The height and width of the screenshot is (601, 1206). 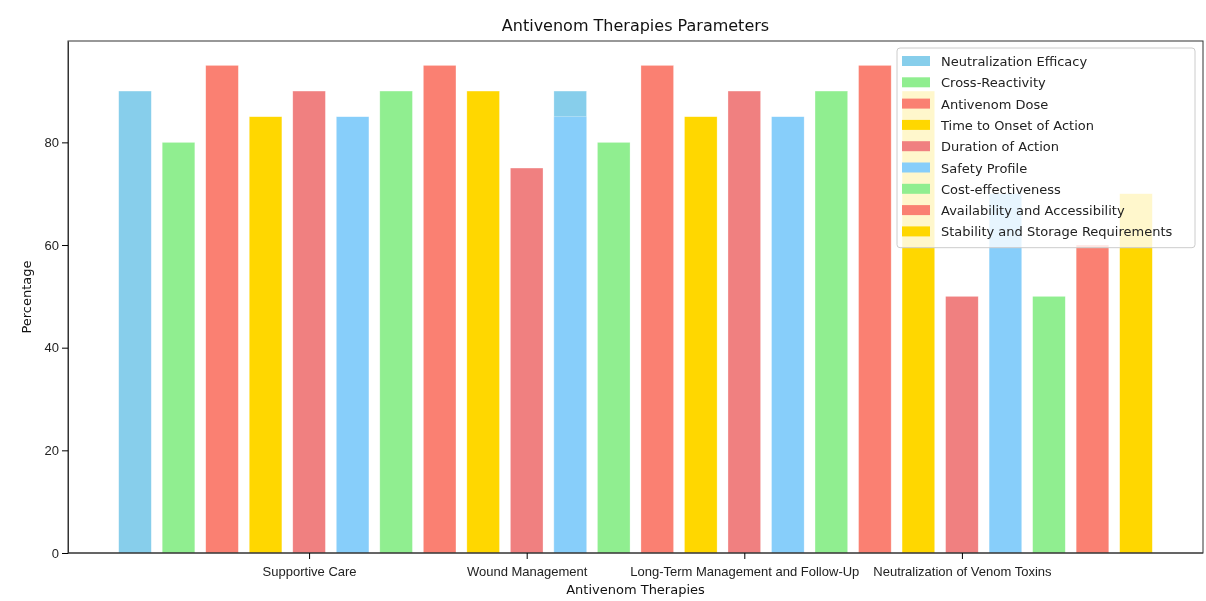 I want to click on y-tick-label: 60, so click(x=51, y=245).